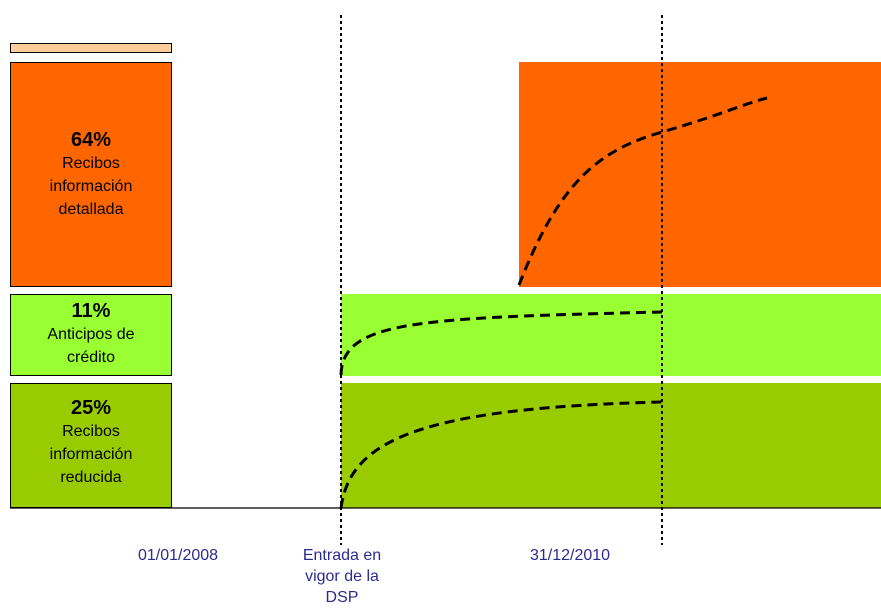 The height and width of the screenshot is (608, 881). I want to click on dsp-text-line-1: Entrada en, so click(342, 555).